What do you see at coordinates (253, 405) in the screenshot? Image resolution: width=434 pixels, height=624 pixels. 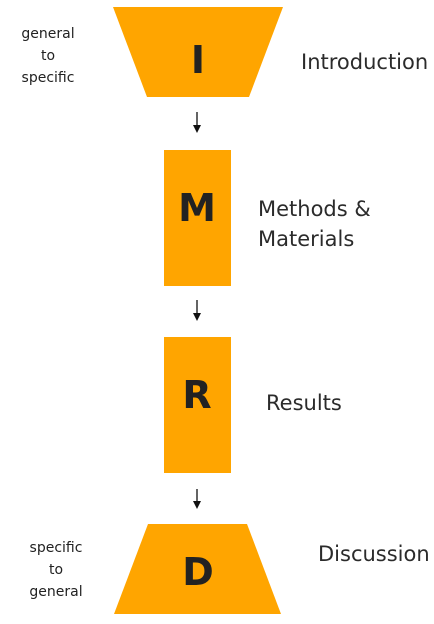 I see `section-results: R Results` at bounding box center [253, 405].